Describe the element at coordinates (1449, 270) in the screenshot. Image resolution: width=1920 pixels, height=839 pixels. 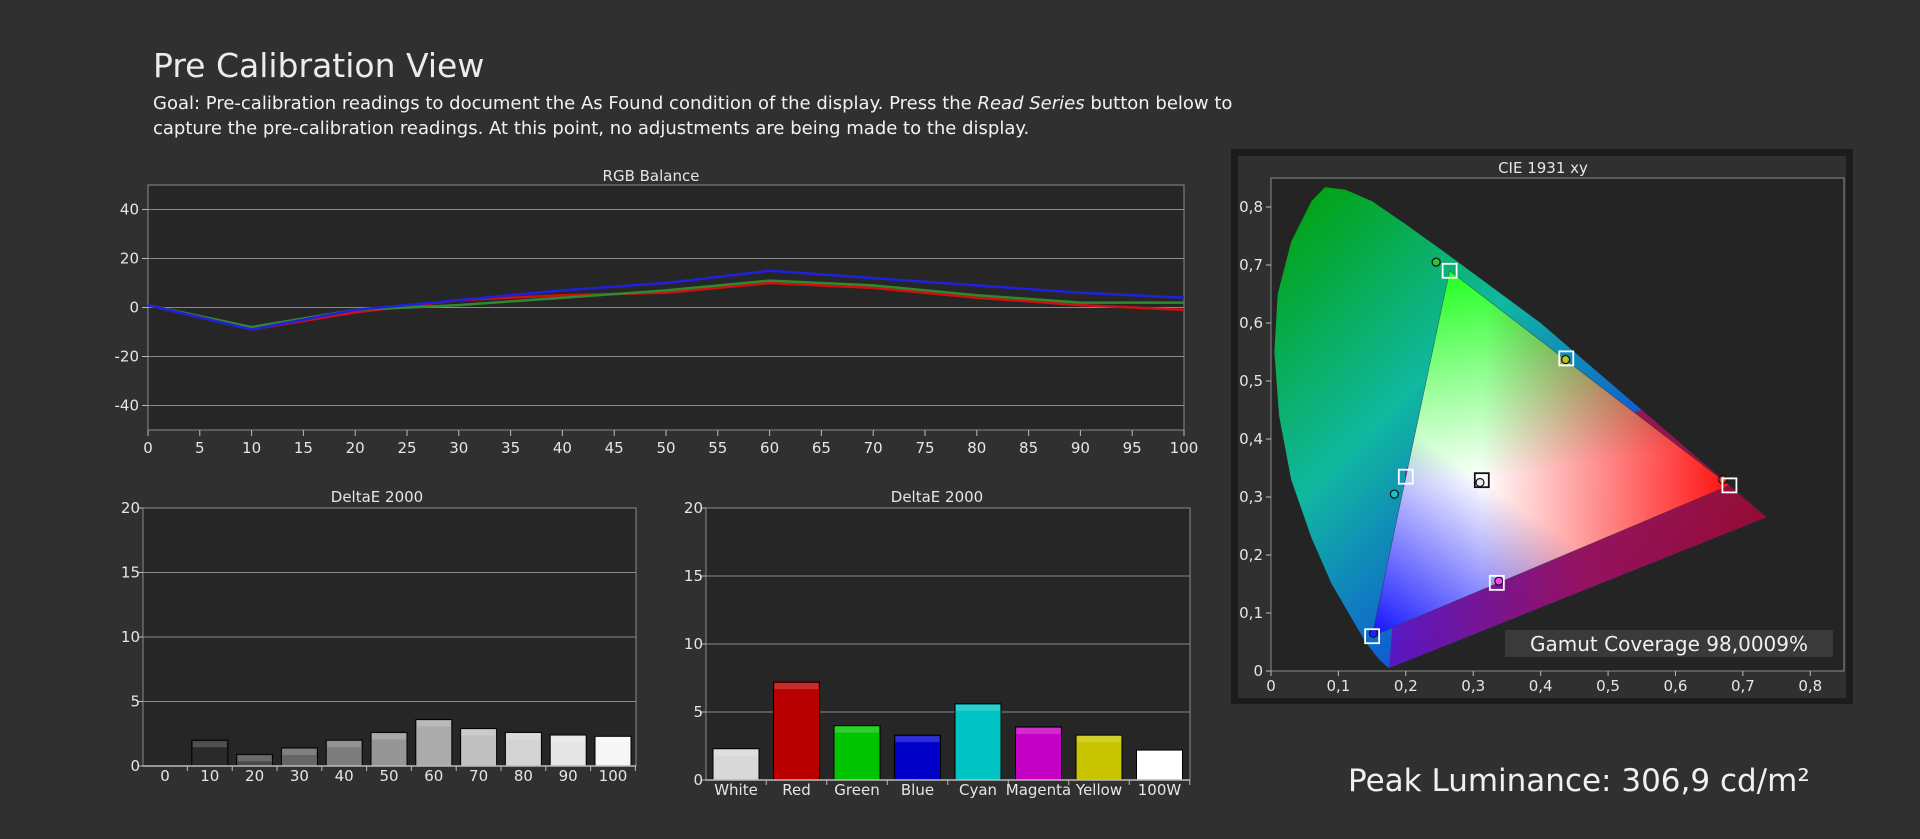
I see `target-marker-green` at that location.